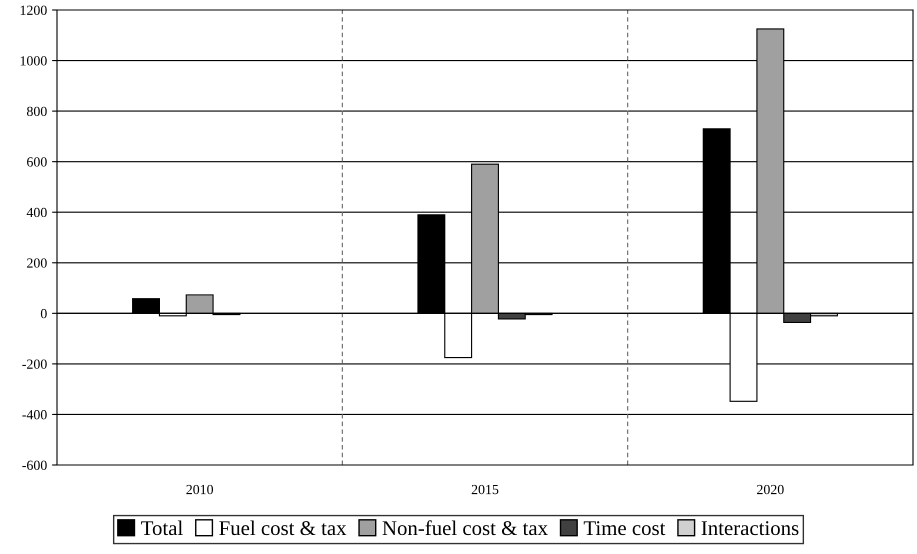  What do you see at coordinates (485, 489) in the screenshot?
I see `x-tick-label: 2015` at bounding box center [485, 489].